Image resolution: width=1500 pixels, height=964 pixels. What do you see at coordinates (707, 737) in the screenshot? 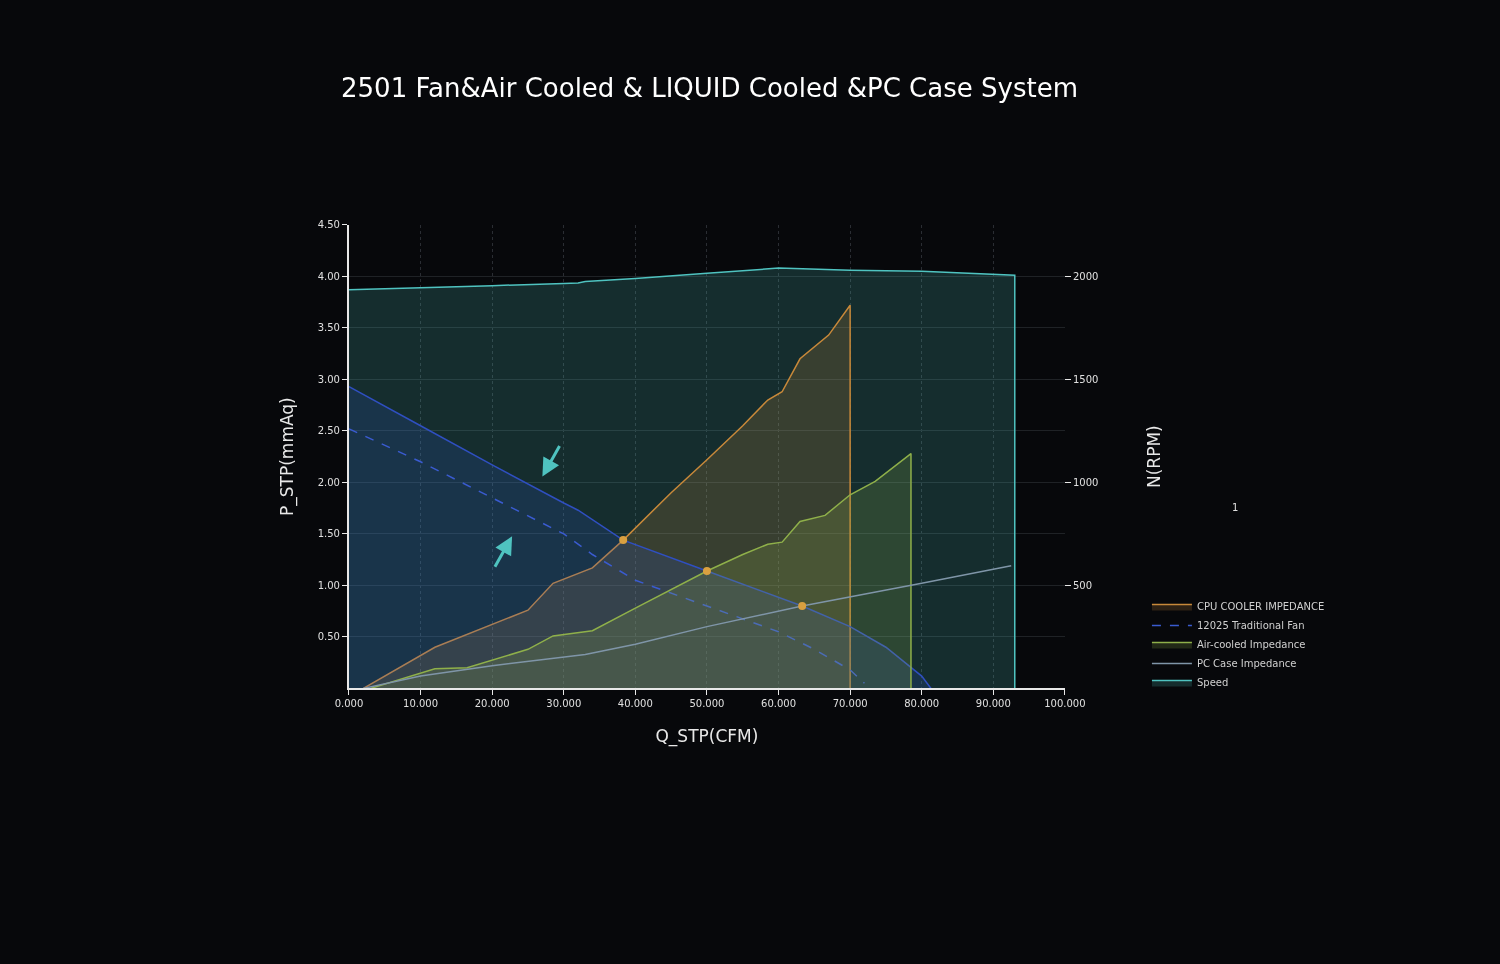
I see `x-axis-title: Q_STP(CFM)` at bounding box center [707, 737].